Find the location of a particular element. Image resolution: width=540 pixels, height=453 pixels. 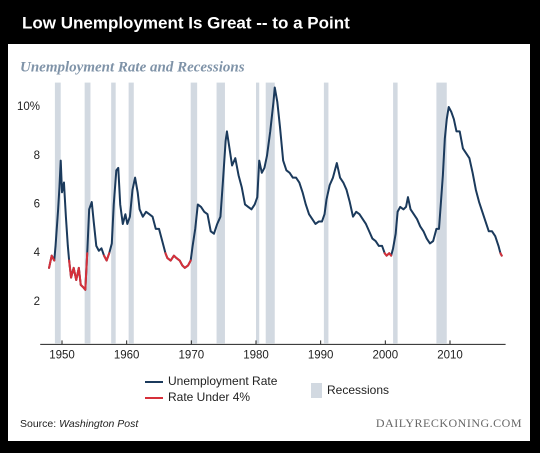

source-label: Source: is located at coordinates (38, 424).